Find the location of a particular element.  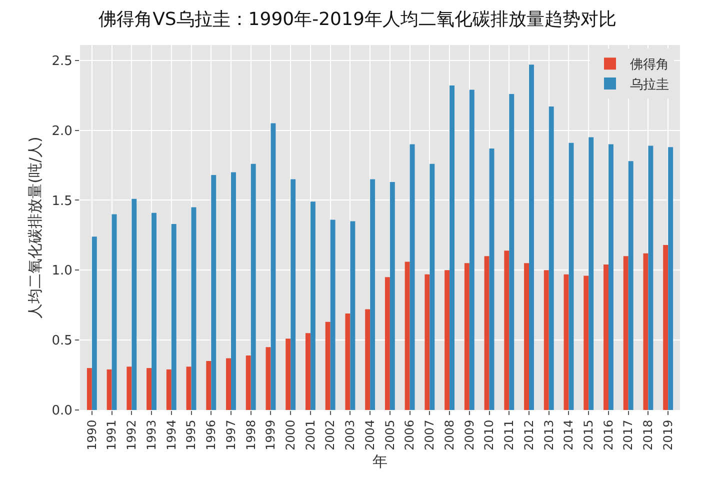

x-tick-label: 1998 is located at coordinates (251, 435).